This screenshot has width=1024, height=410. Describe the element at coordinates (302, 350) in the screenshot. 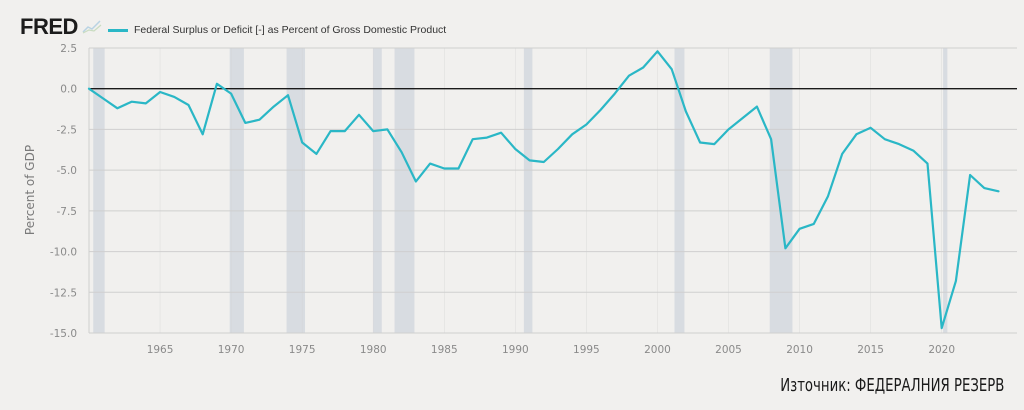

I see `x-tick-label: 1975` at that location.